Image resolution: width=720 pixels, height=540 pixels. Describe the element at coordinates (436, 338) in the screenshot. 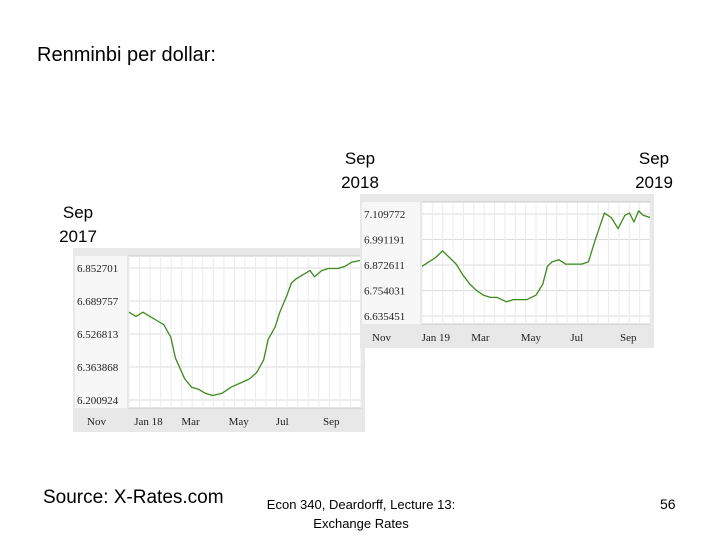

I see `c2-x-tick-label: Jan 19` at that location.